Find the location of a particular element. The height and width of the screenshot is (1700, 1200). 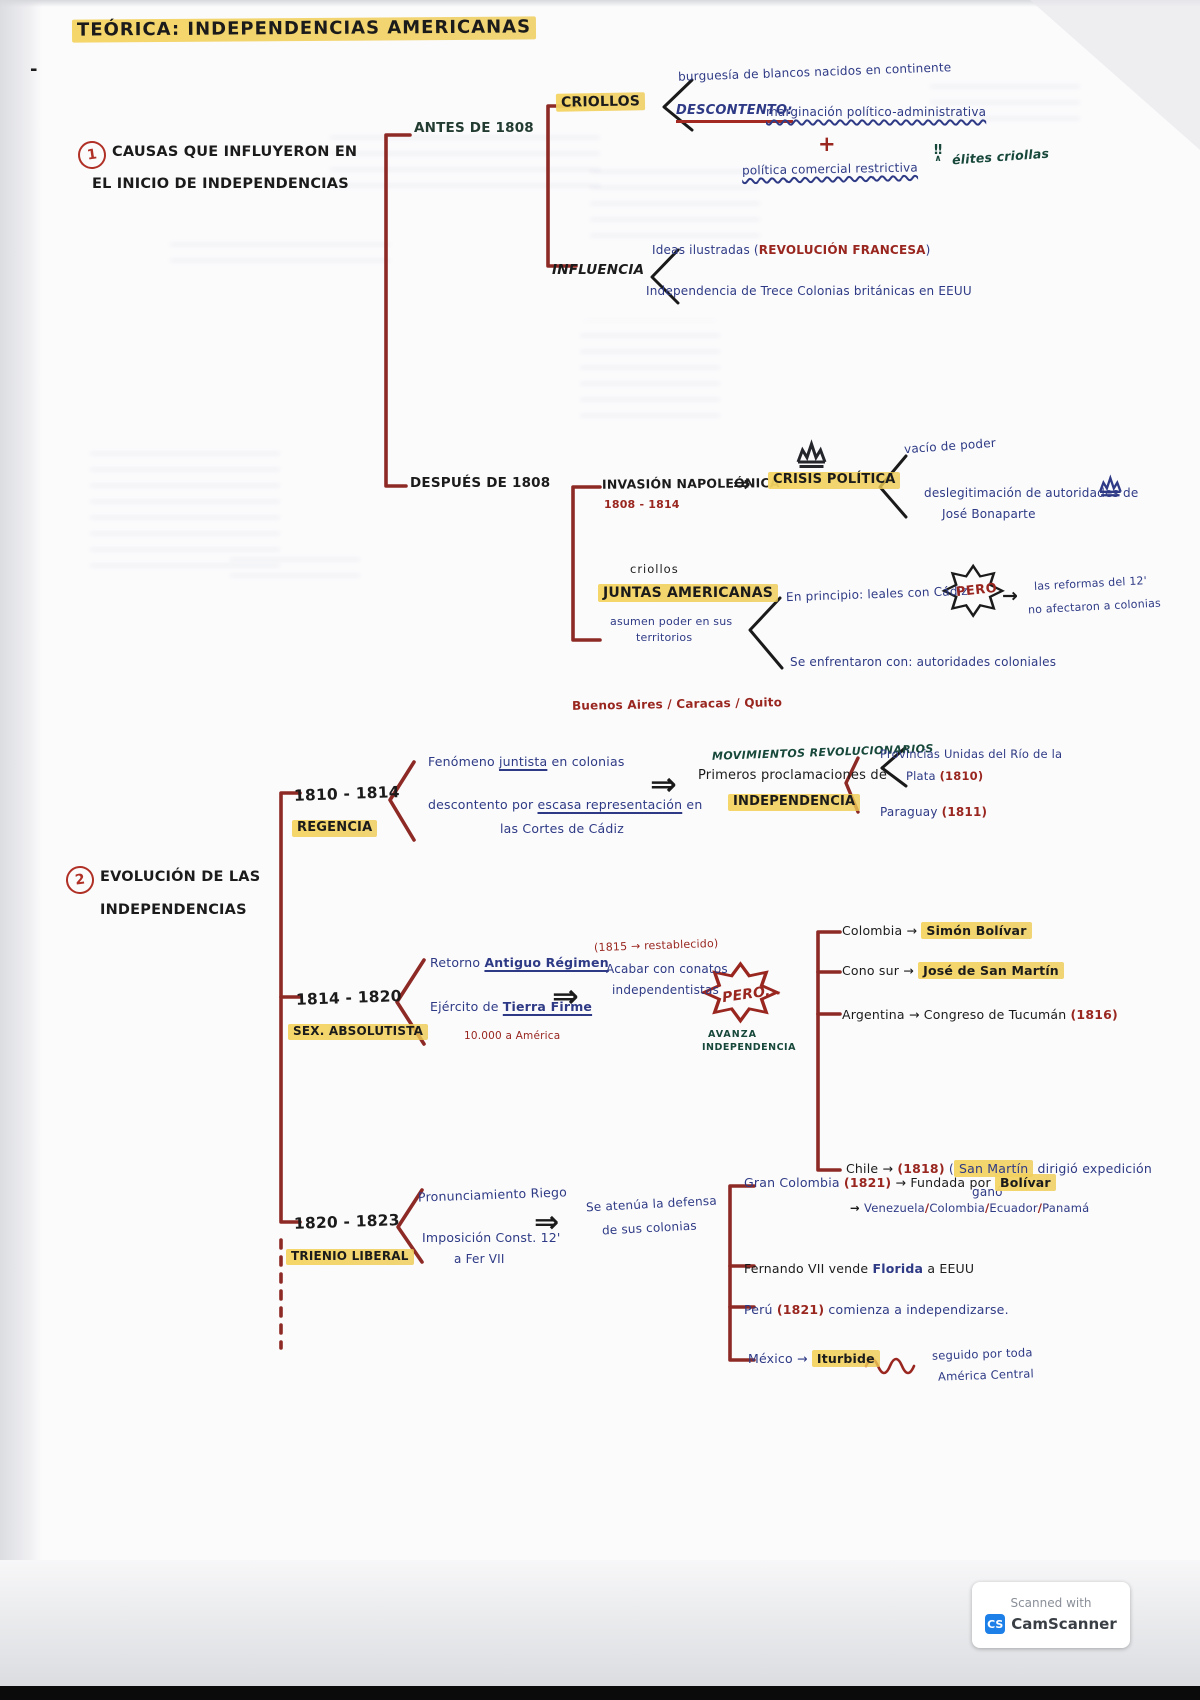

label-sexenio-absolutista: SEX. ABSOLUTISTA is located at coordinates (358, 1032).